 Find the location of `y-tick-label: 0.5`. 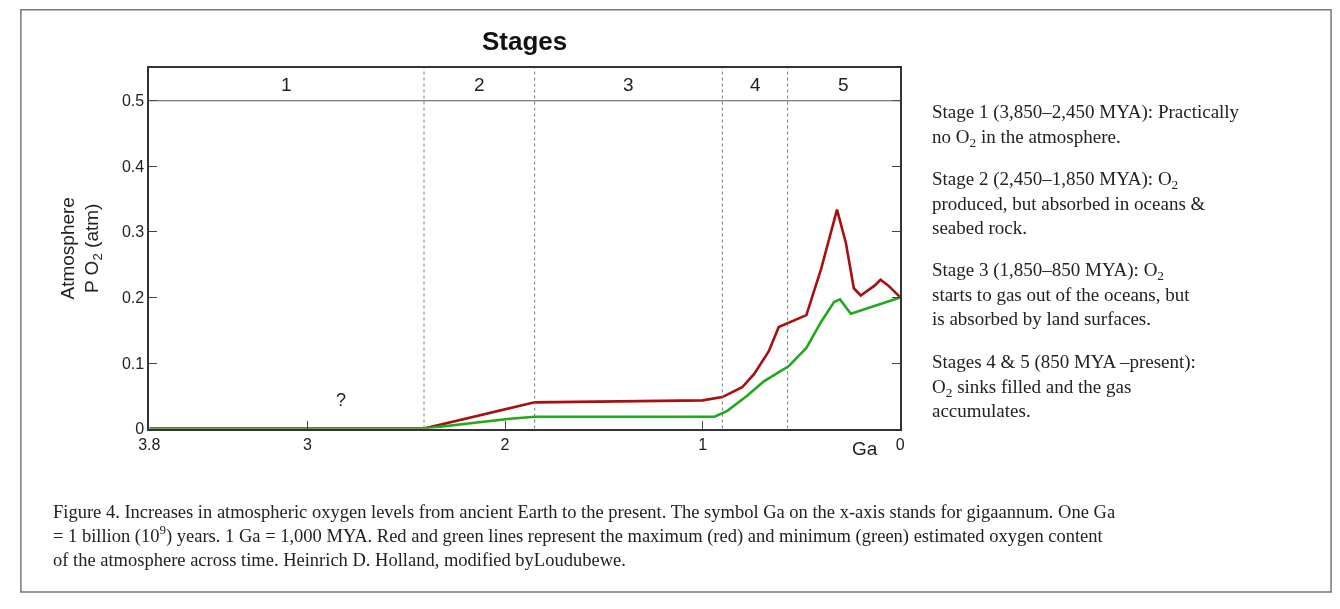

y-tick-label: 0.5 is located at coordinates (133, 101).